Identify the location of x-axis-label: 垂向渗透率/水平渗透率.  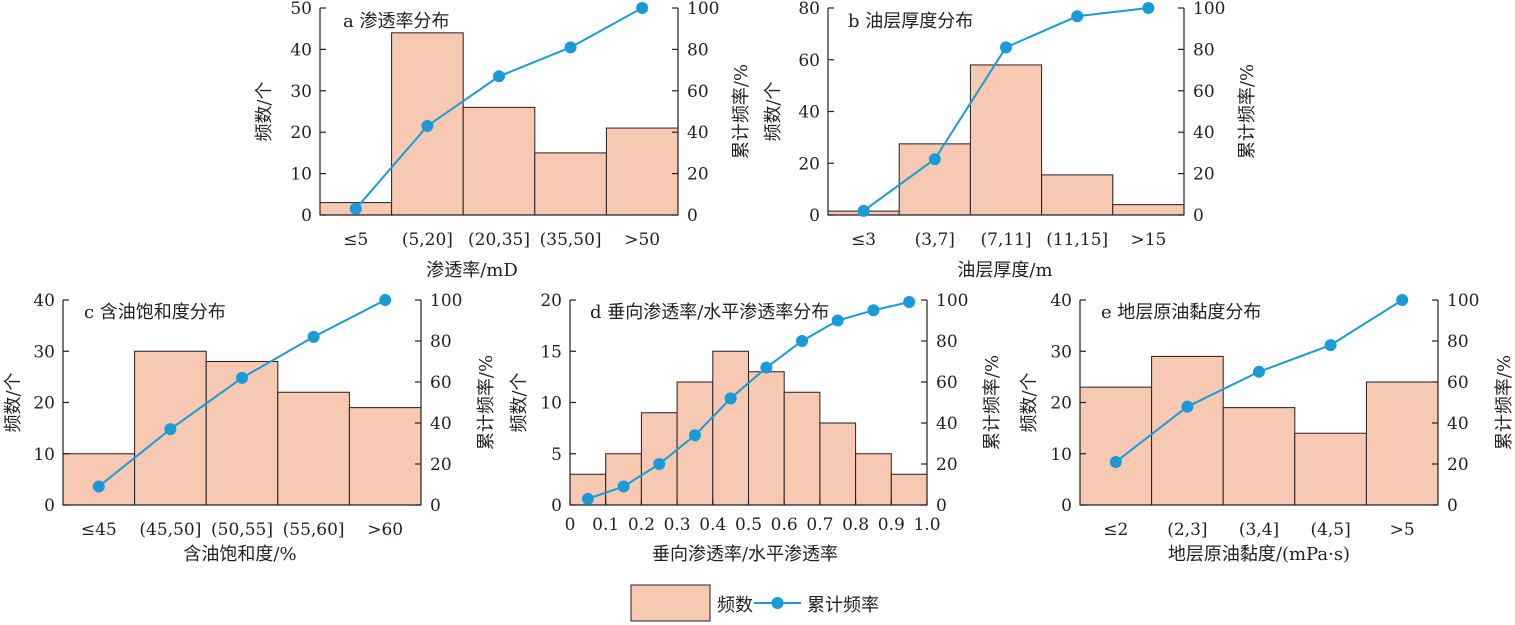
(745, 554).